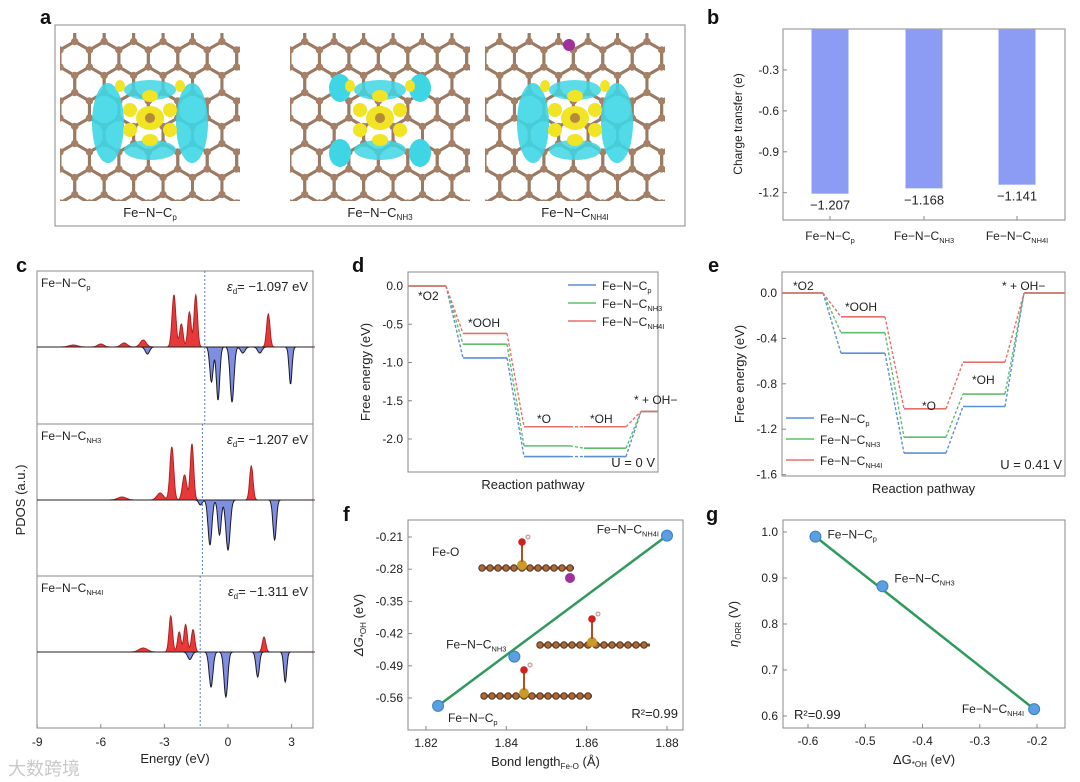 The width and height of the screenshot is (1080, 782). What do you see at coordinates (924, 760) in the screenshot?
I see `x-axis-label: ΔG*OH (eV)` at bounding box center [924, 760].